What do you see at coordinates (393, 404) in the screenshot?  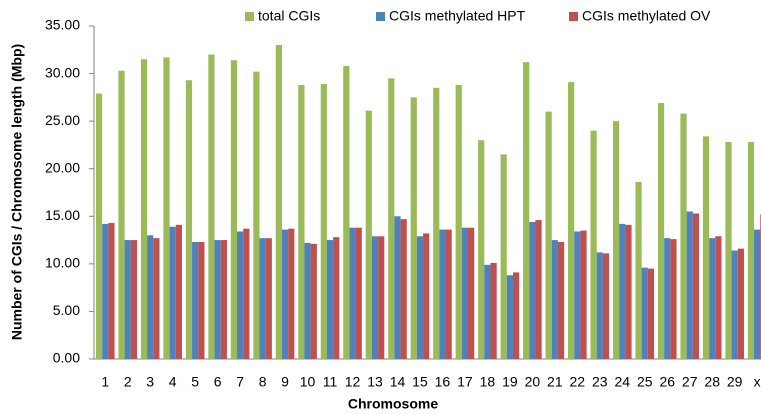 I see `x-axis-label: Chromosome` at bounding box center [393, 404].